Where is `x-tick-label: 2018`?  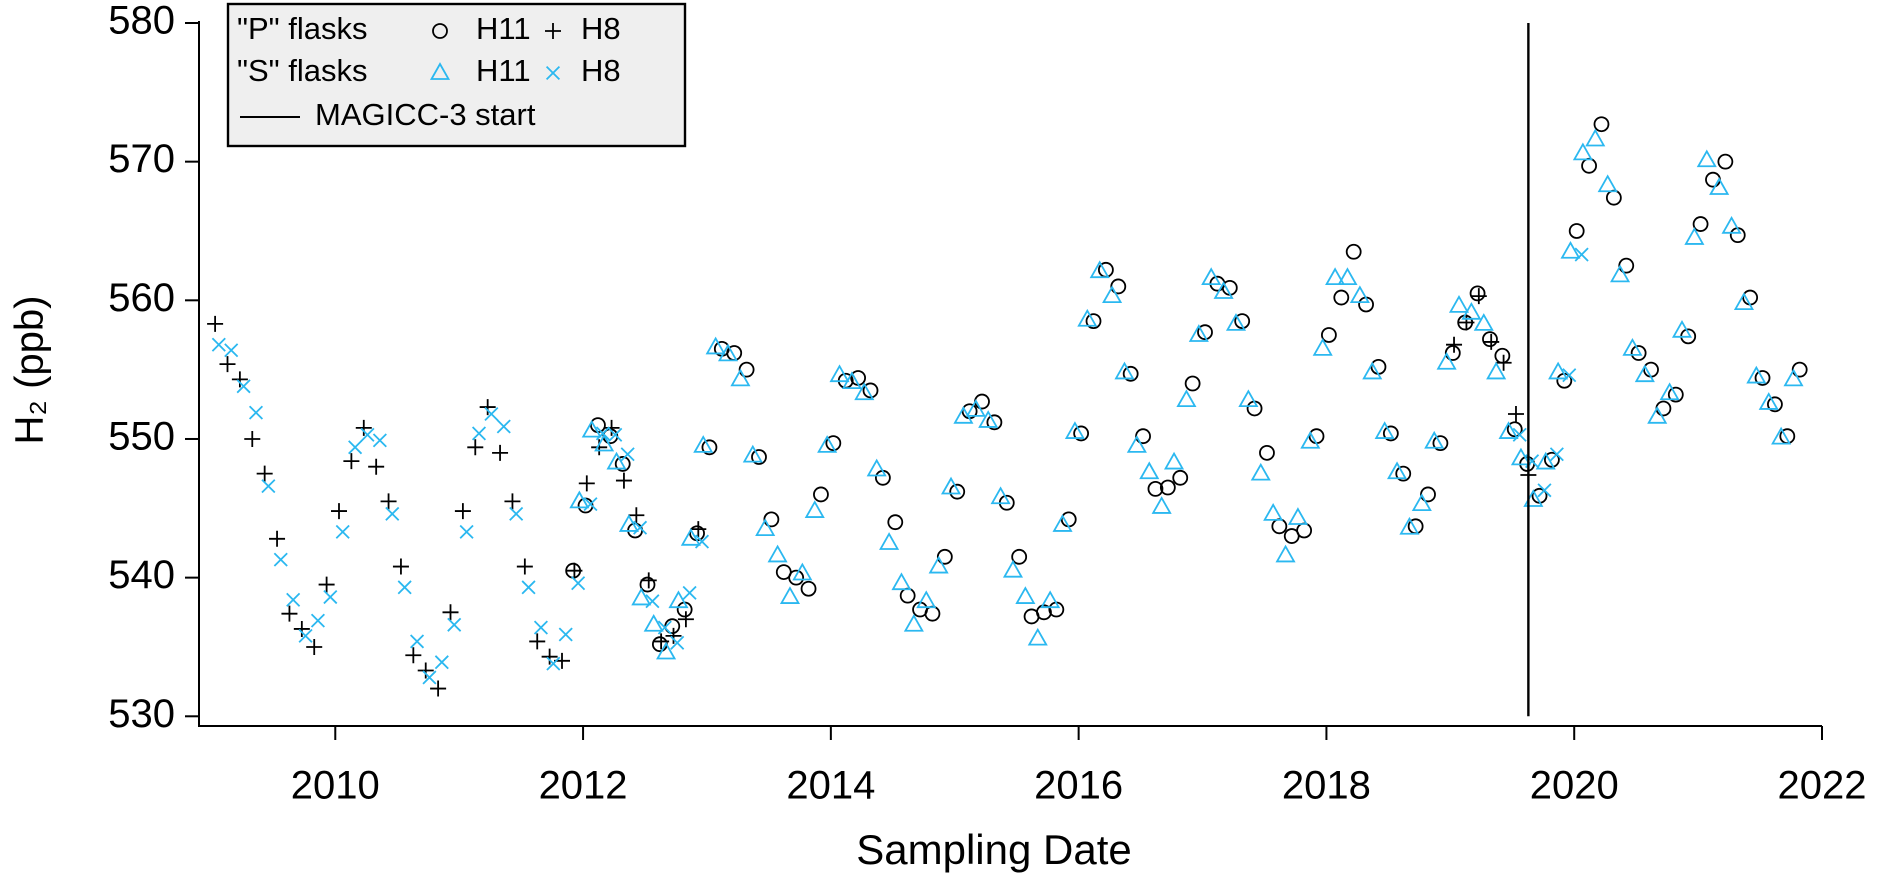 x-tick-label: 2018 is located at coordinates (1326, 786).